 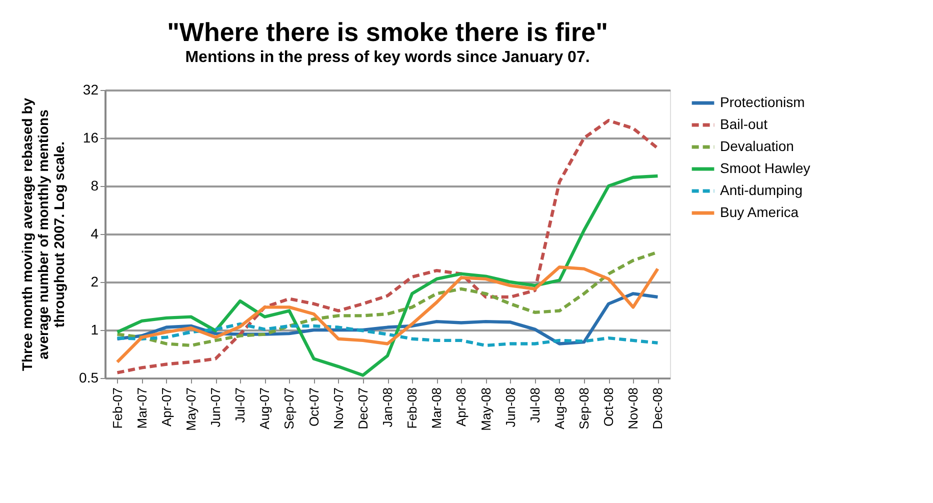 I want to click on x-tick-label: Nov-07, so click(x=338, y=409).